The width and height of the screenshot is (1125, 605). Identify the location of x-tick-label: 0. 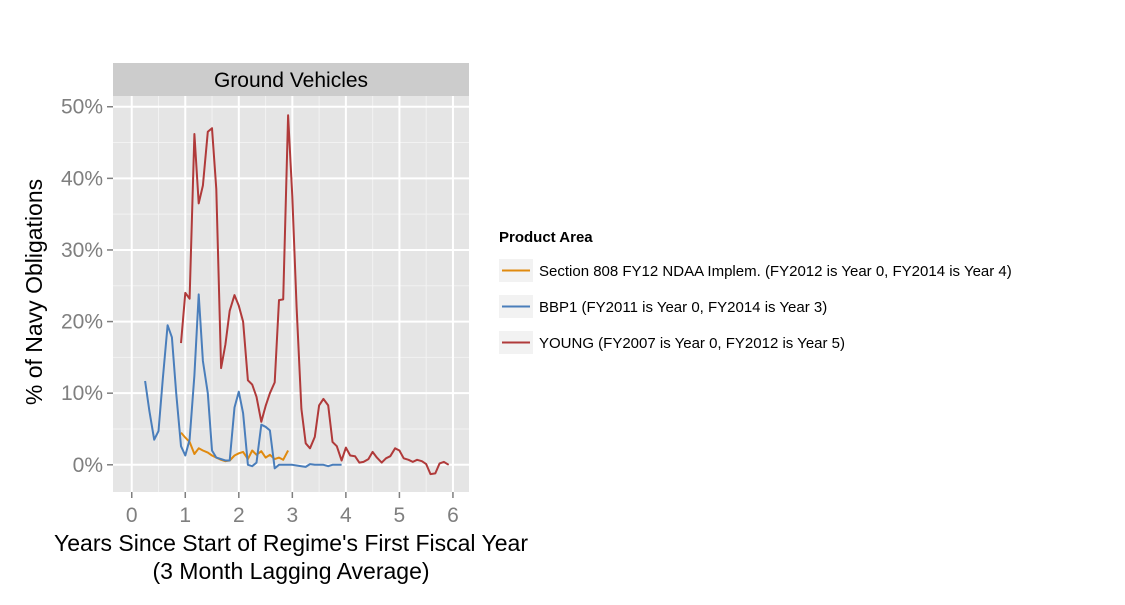
(132, 515).